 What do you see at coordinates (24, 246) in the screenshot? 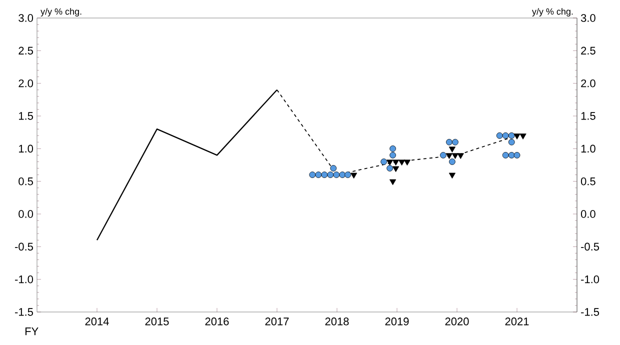
I see `y-tick-label: -0.5` at bounding box center [24, 246].